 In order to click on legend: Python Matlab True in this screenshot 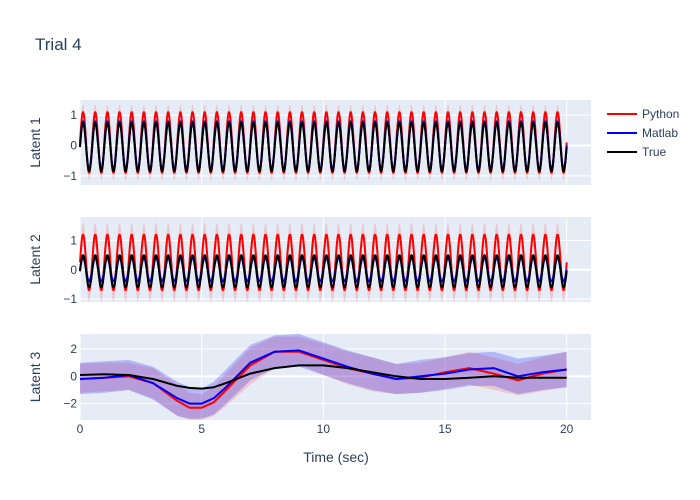, I will do `click(643, 133)`.